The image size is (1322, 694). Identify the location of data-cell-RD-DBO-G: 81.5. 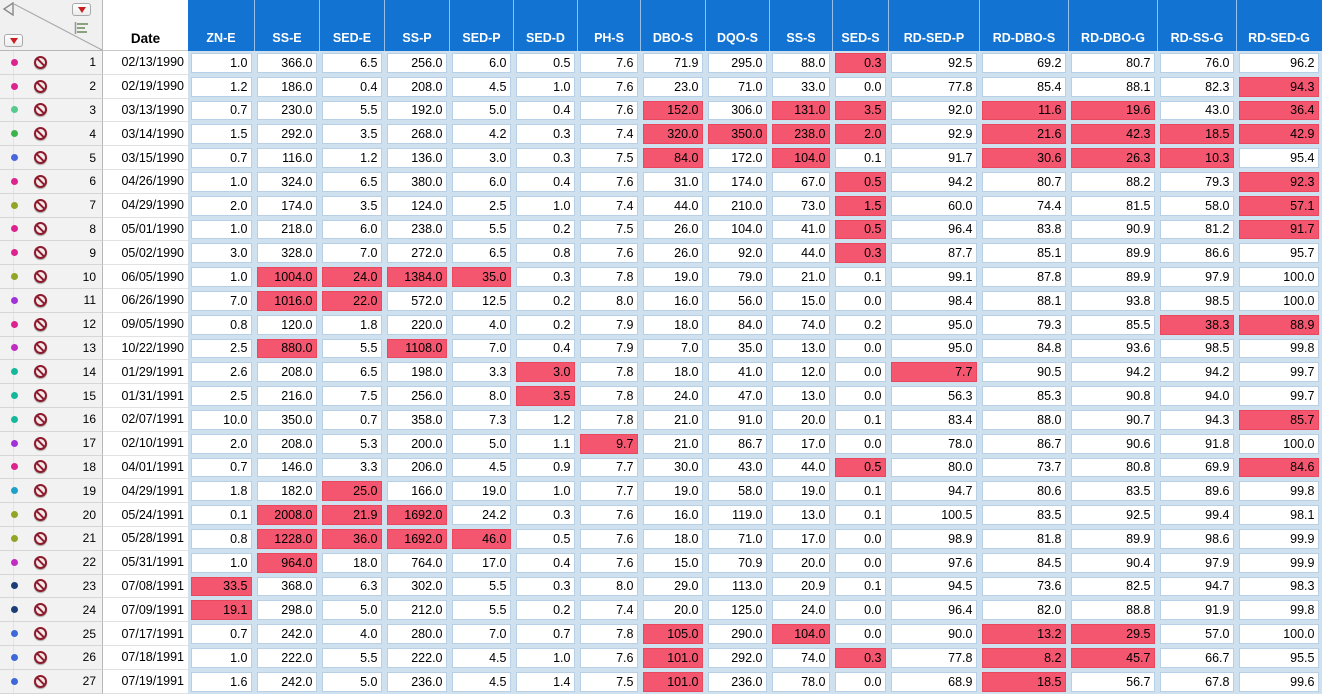
(1112, 206).